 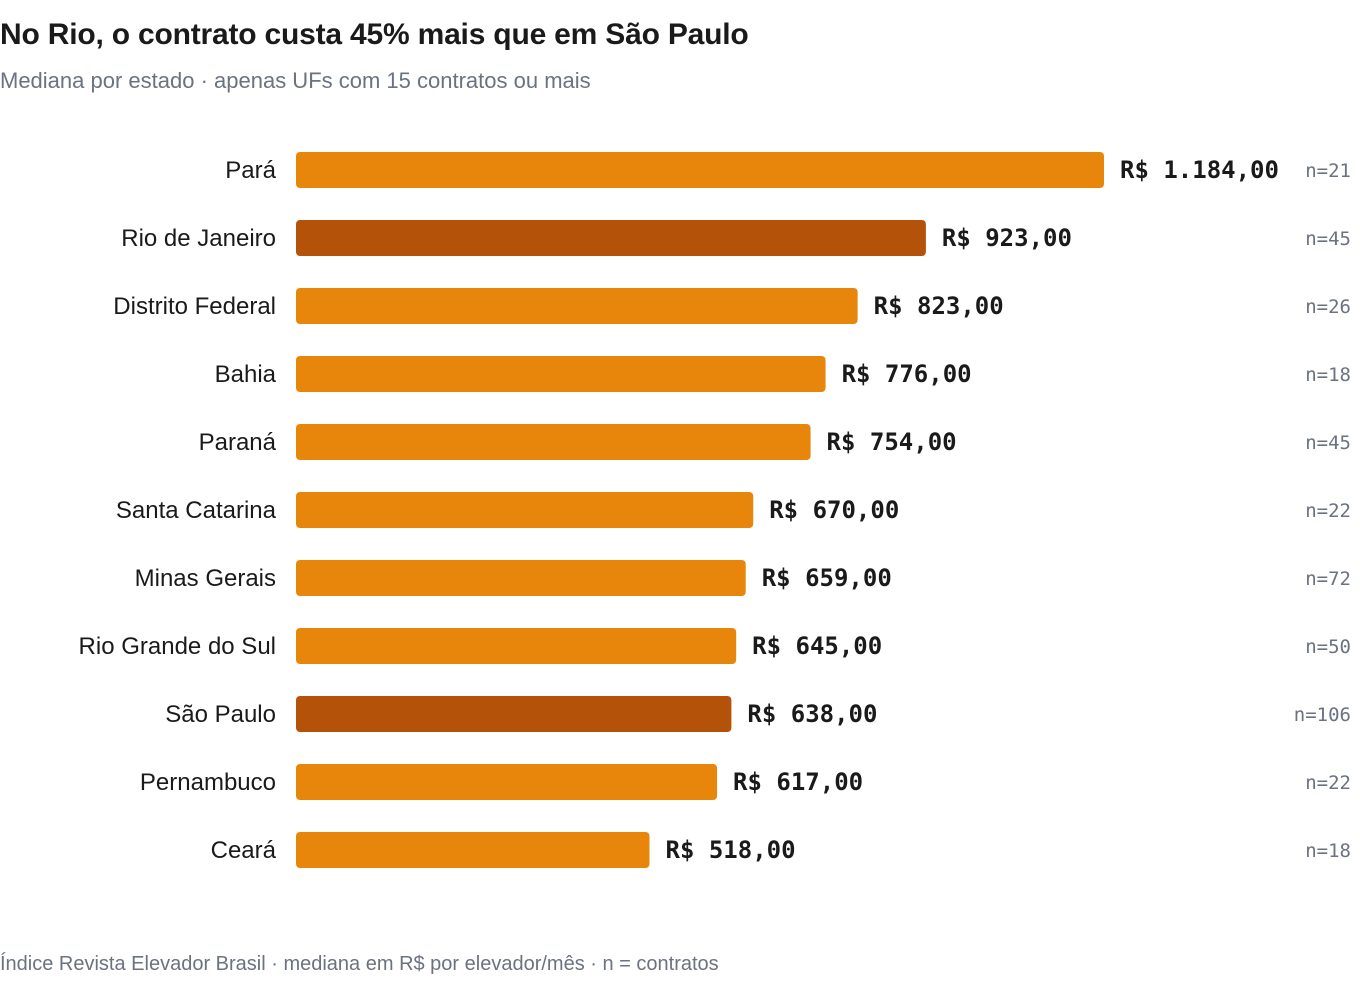 What do you see at coordinates (1007, 238) in the screenshot?
I see `value-label-rio-de-janeiro: R$ 923,00` at bounding box center [1007, 238].